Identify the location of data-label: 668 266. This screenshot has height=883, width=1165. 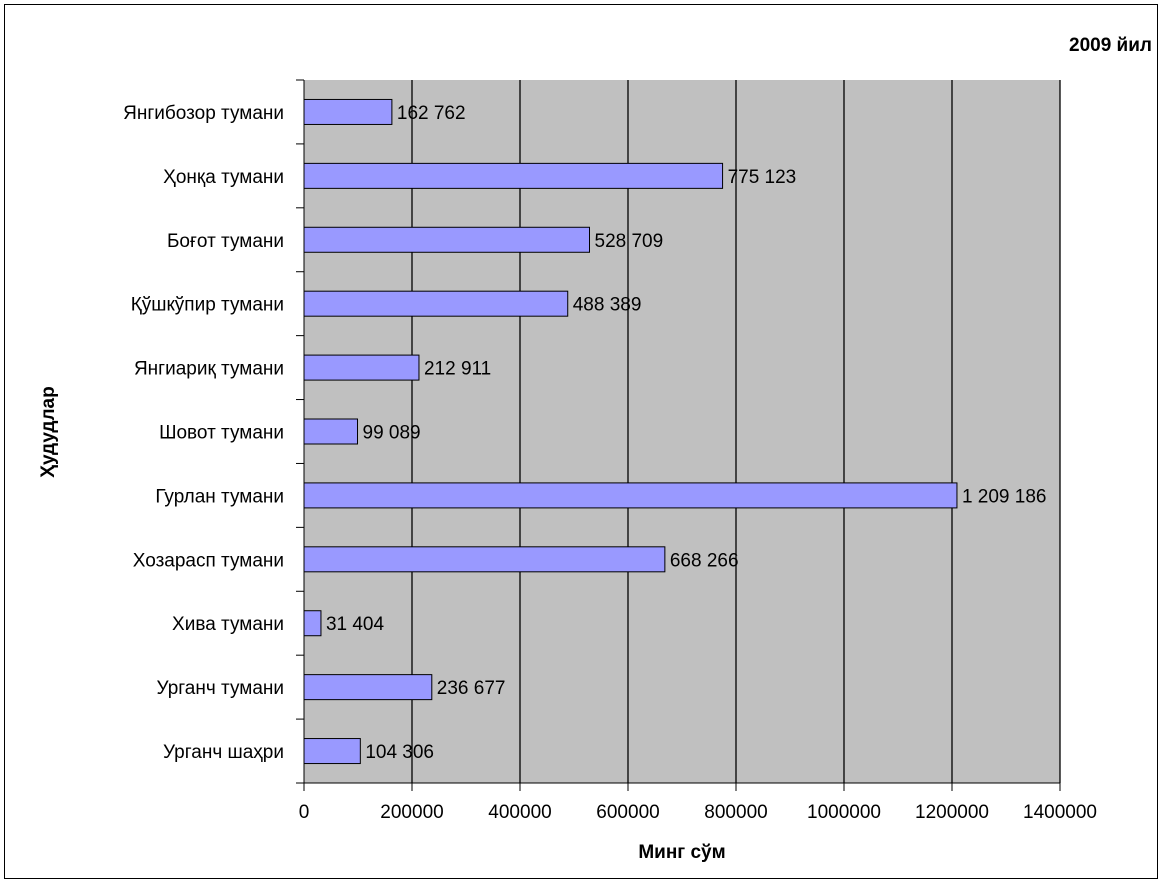
(704, 560).